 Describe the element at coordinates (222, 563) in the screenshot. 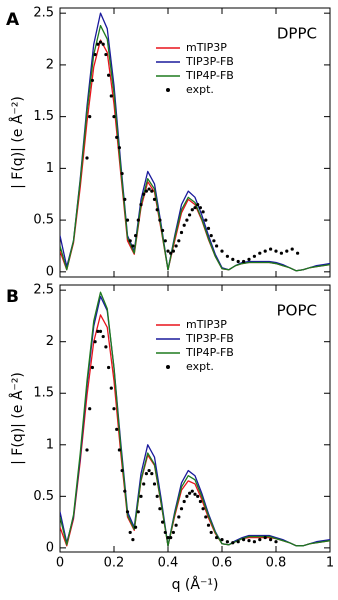

I see `x-tick-label: 0.6` at that location.